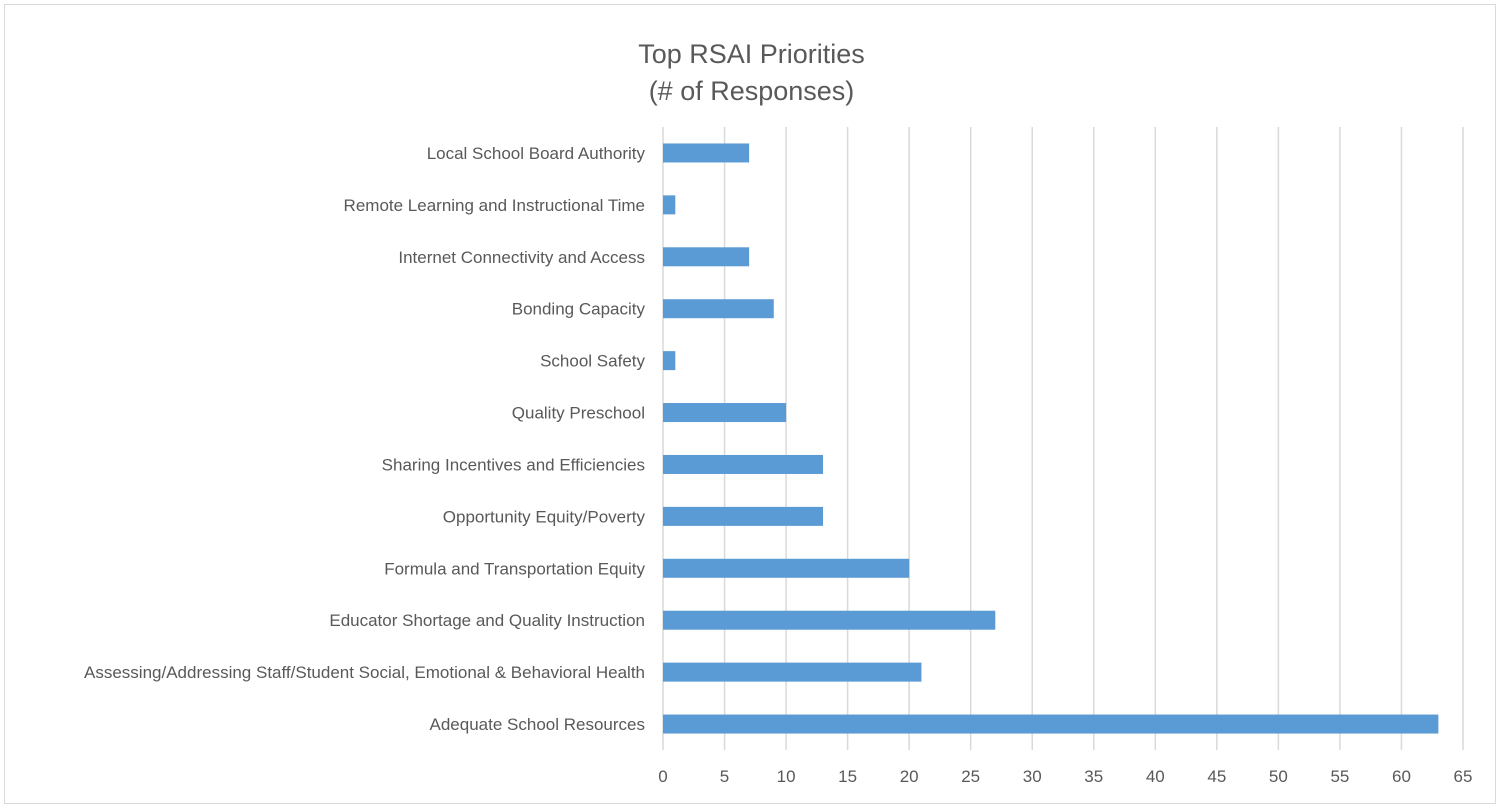  I want to click on category-label: Quality Preschool, so click(578, 413).